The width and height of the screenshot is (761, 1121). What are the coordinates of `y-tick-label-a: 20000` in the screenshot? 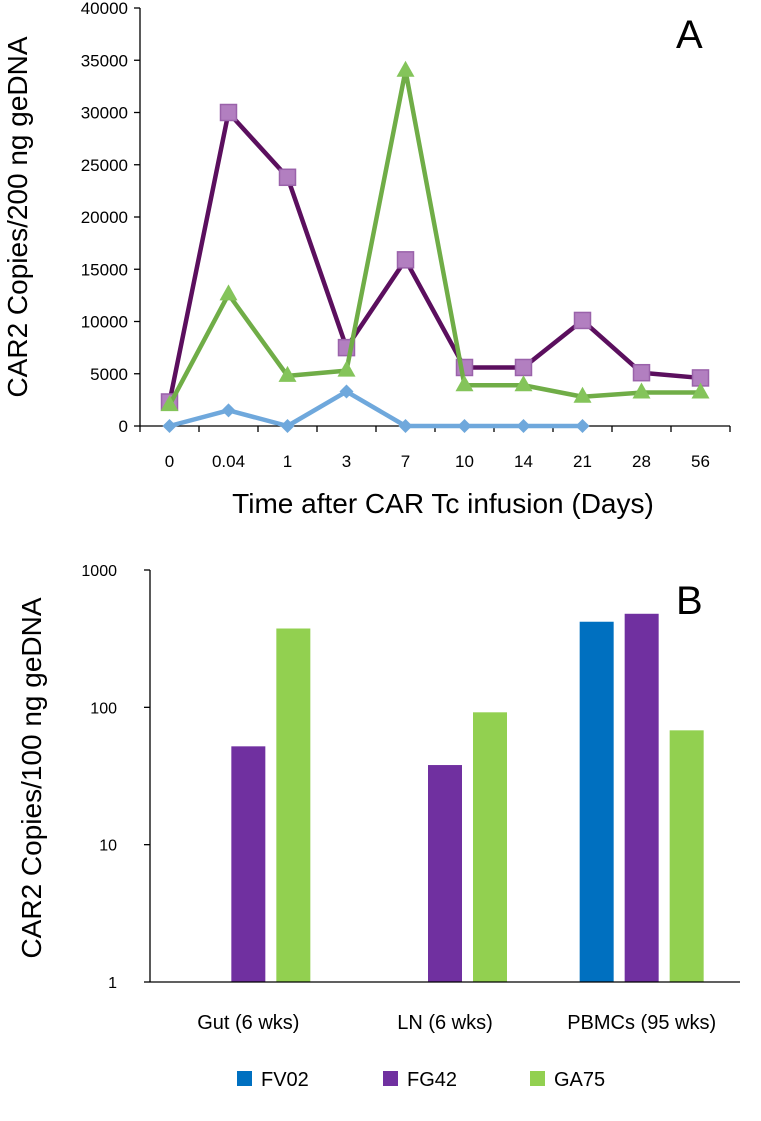 It's located at (104, 217).